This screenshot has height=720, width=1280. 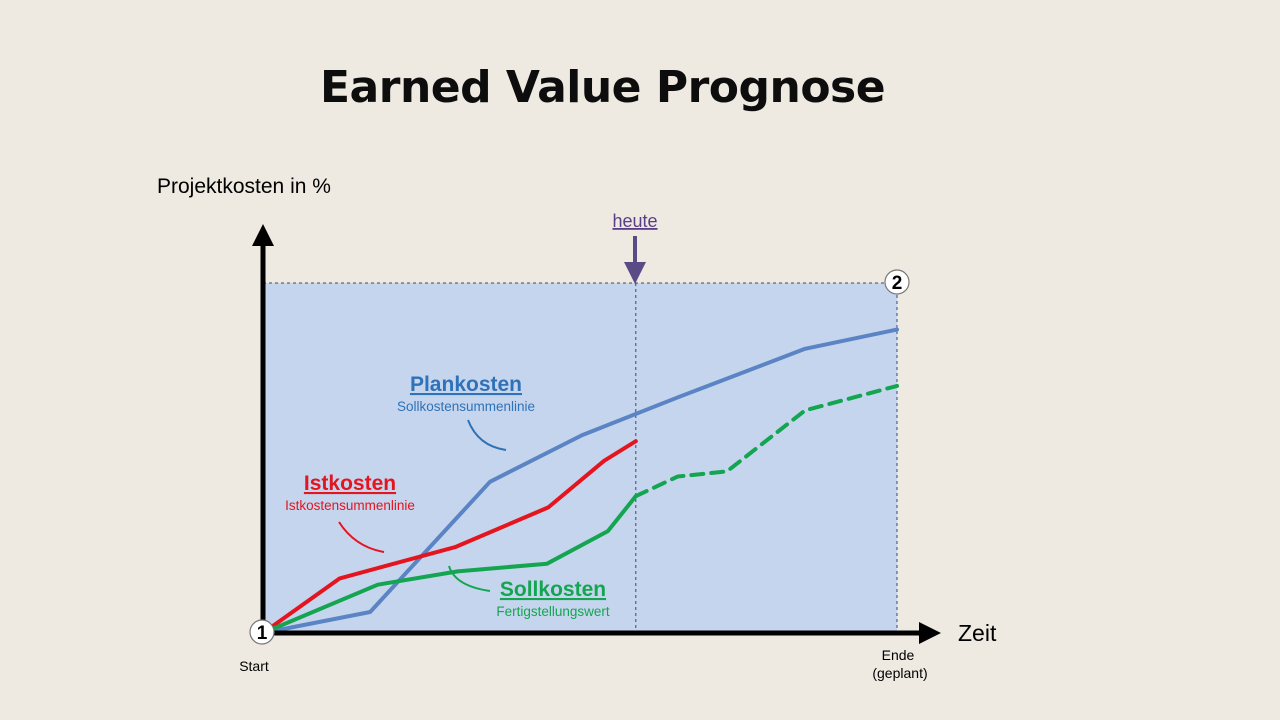 What do you see at coordinates (553, 611) in the screenshot?
I see `sollkosten-sublabel: Fertigstellungswert` at bounding box center [553, 611].